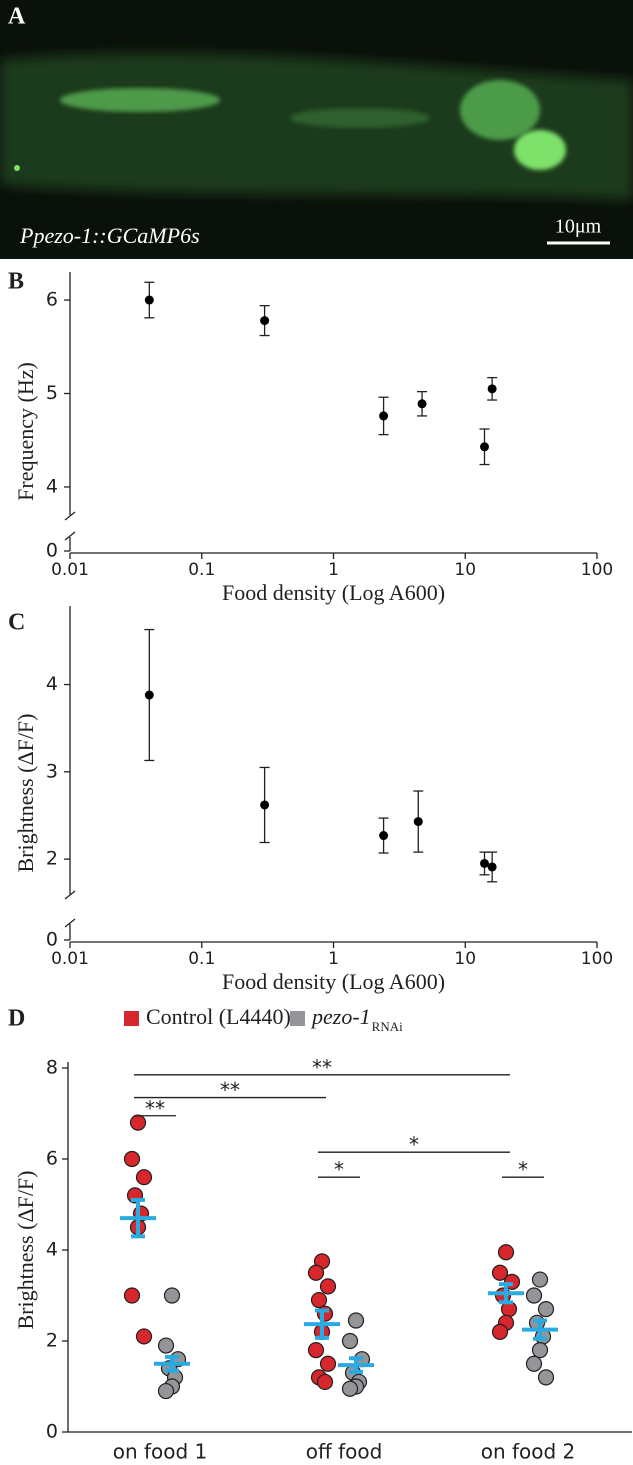 Image resolution: width=633 pixels, height=1465 pixels. Describe the element at coordinates (52, 1068) in the screenshot. I see `y-tick-label: 8` at that location.